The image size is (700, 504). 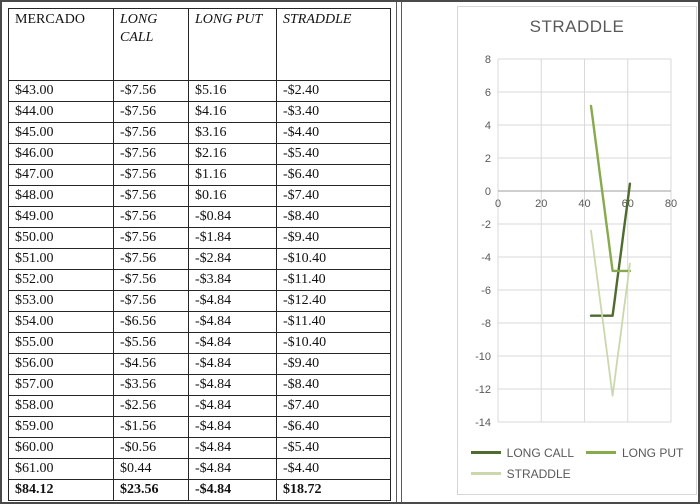 I want to click on table-row: $44.00 -$7.56 $4.16 -$3.40, so click(x=199, y=112).